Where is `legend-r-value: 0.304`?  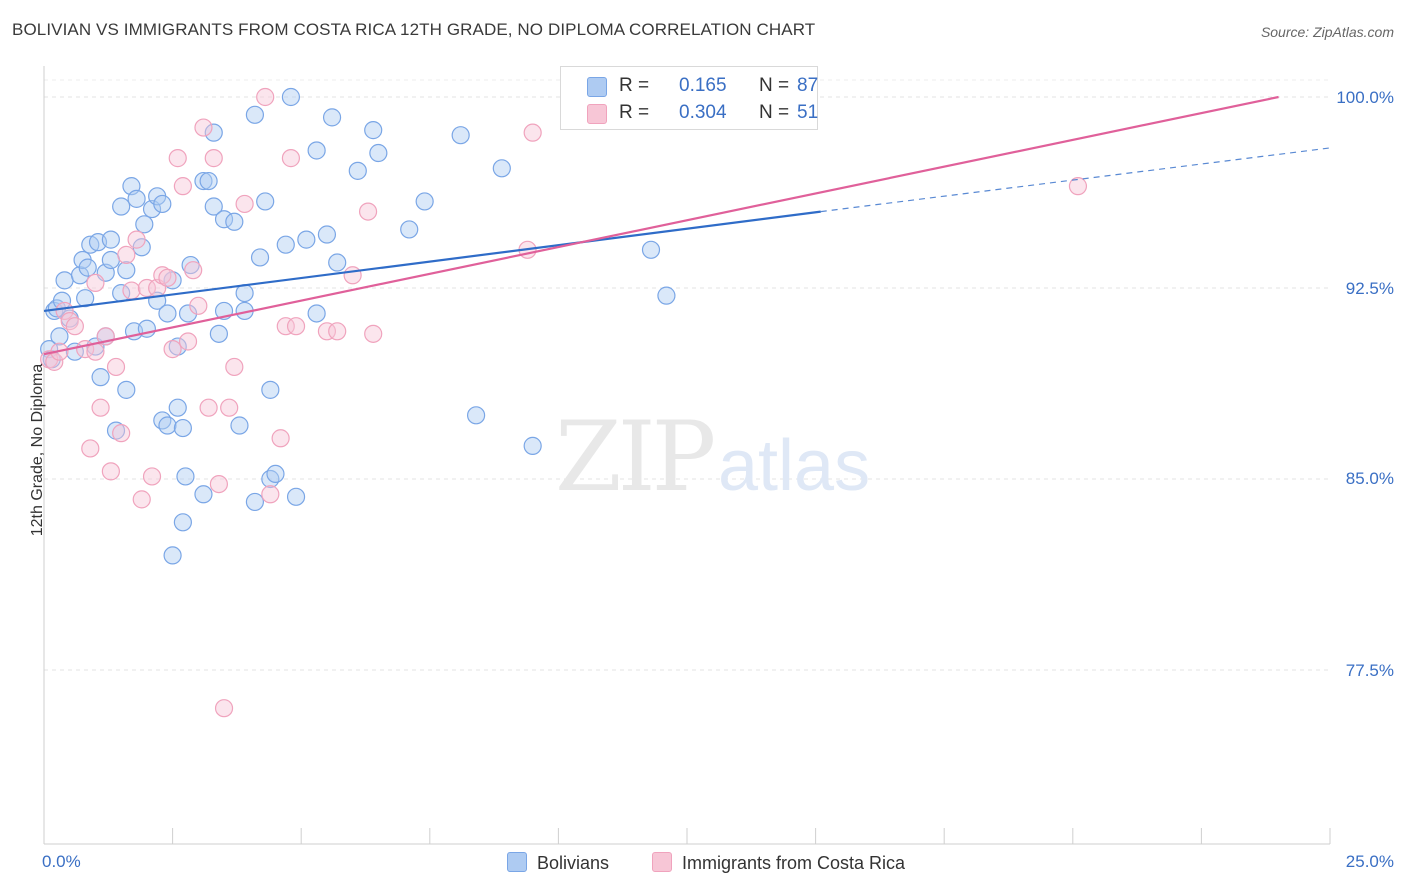 legend-r-value: 0.304 is located at coordinates (703, 112).